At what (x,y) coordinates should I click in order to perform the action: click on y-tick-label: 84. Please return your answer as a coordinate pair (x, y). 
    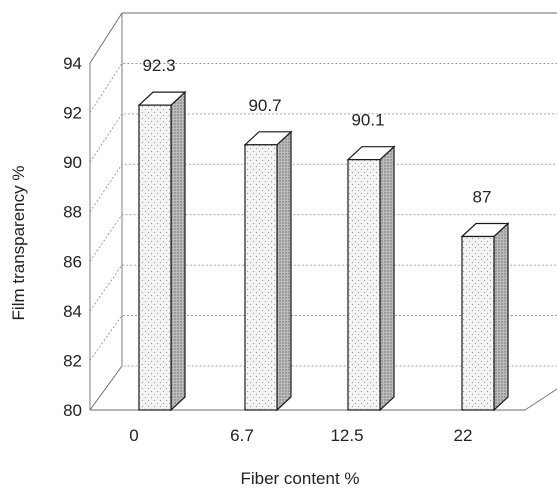
    Looking at the image, I should click on (72, 311).